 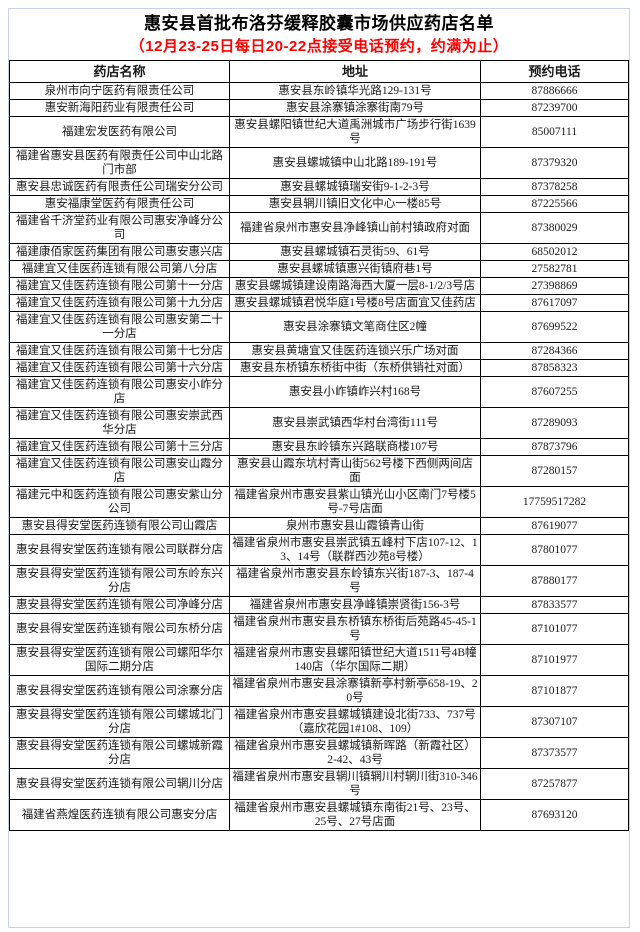 I want to click on pharmacy-name-cell: 泉州市向宁医药有限责任公司, so click(x=119, y=91).